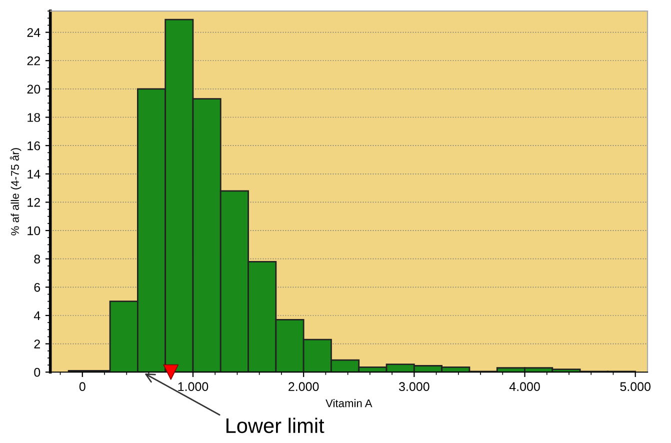 This screenshot has width=671, height=443. What do you see at coordinates (193, 387) in the screenshot?
I see `x-tick-label: 1.000` at bounding box center [193, 387].